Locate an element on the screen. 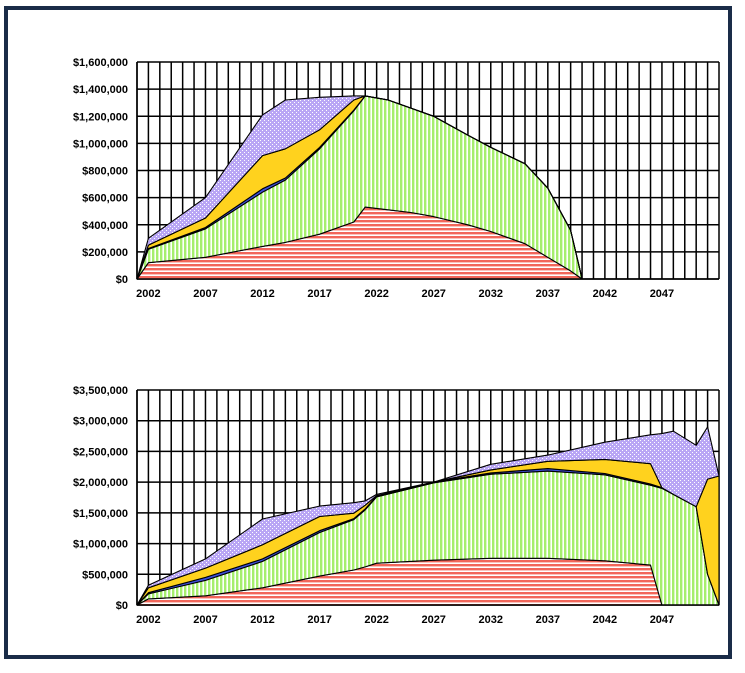  y-tick-label: $3,500,000 is located at coordinates (100, 391).